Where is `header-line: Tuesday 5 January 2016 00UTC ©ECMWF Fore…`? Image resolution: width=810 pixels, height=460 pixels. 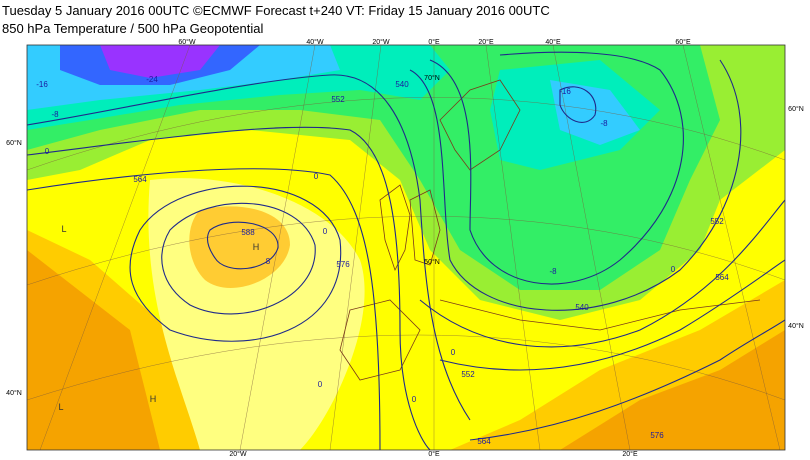
header-line: Tuesday 5 January 2016 00UTC ©ECMWF Fore… is located at coordinates (276, 10).